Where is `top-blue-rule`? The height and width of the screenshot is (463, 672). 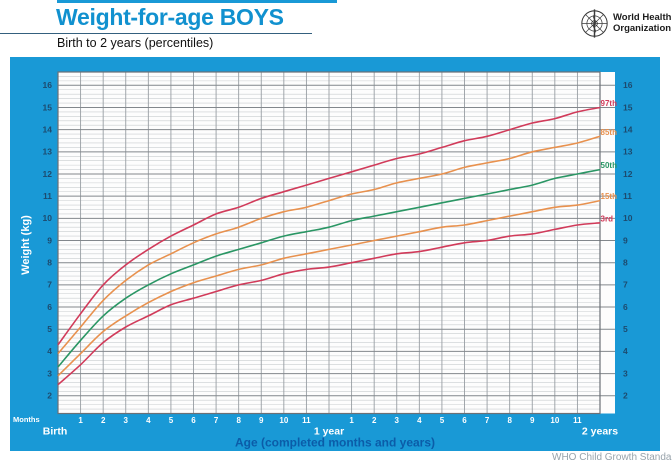
top-blue-rule is located at coordinates (197, 1).